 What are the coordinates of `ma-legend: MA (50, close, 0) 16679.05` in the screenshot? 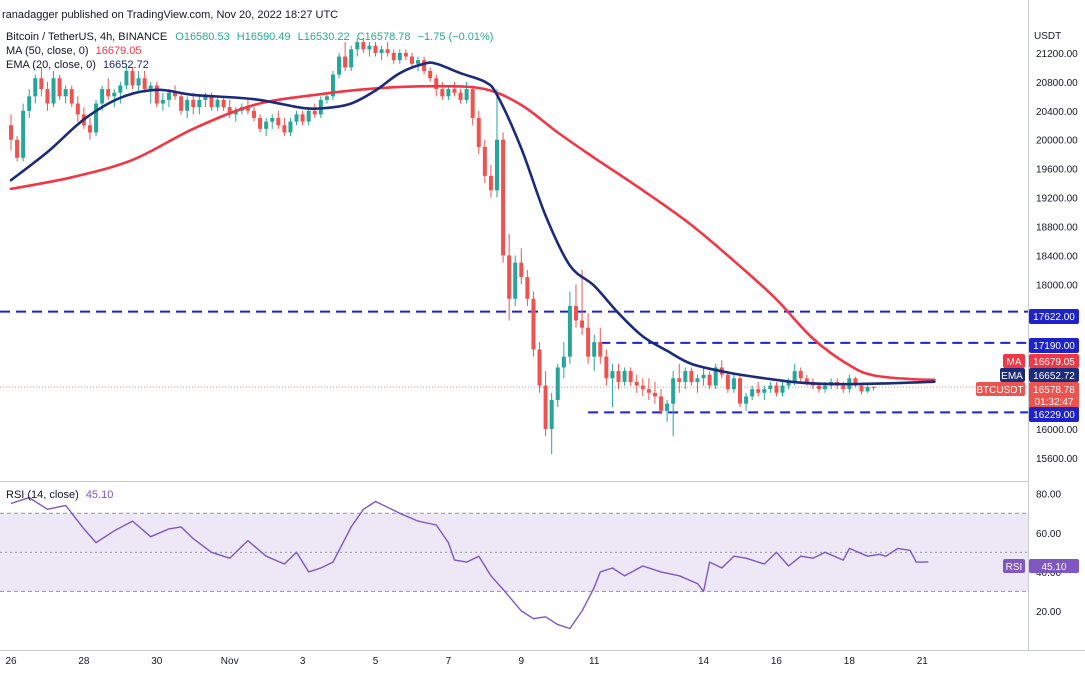 It's located at (74, 51).